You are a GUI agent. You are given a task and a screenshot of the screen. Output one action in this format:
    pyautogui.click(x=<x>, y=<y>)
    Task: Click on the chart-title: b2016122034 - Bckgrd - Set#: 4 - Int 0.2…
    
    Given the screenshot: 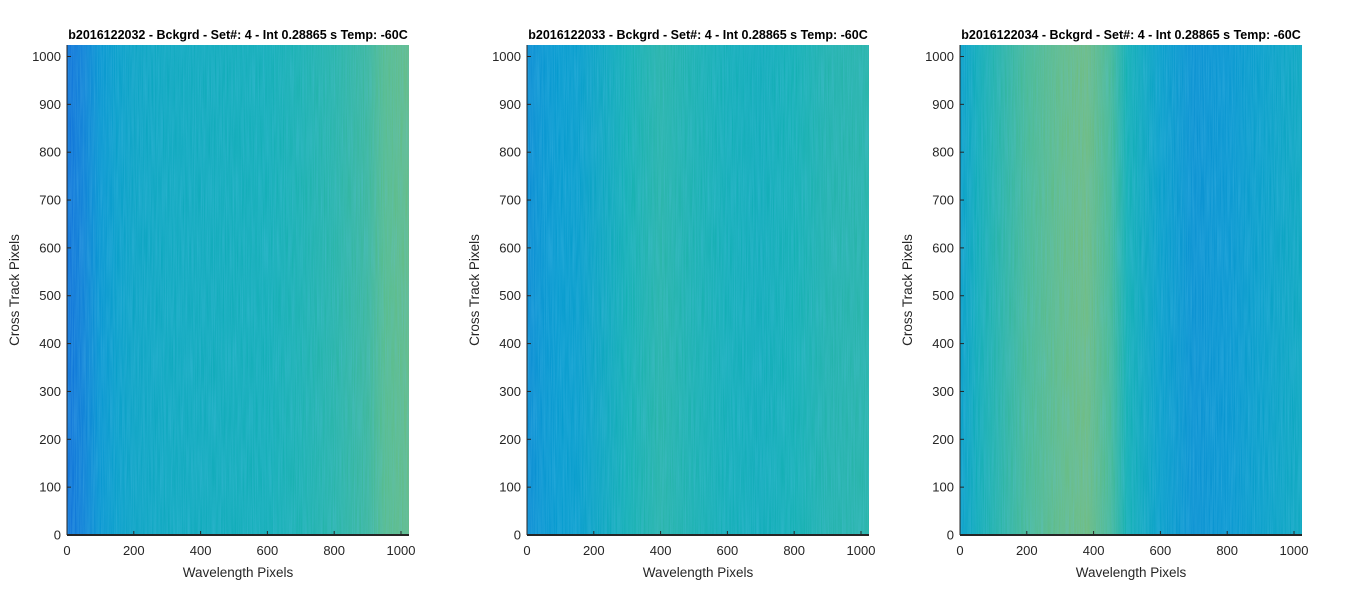 What is the action you would take?
    pyautogui.click(x=1131, y=35)
    